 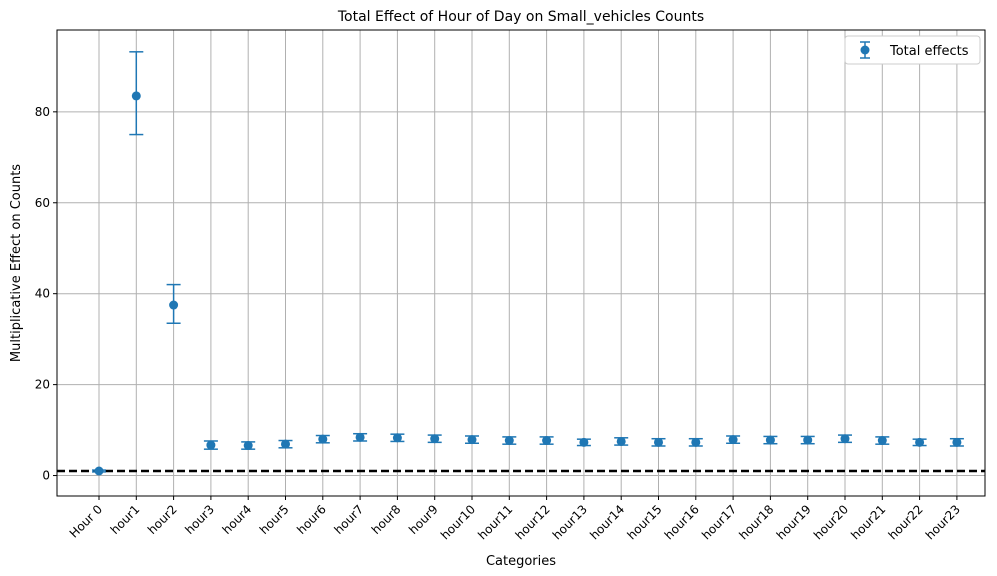 I want to click on x-tick-label: hour10, so click(x=458, y=522).